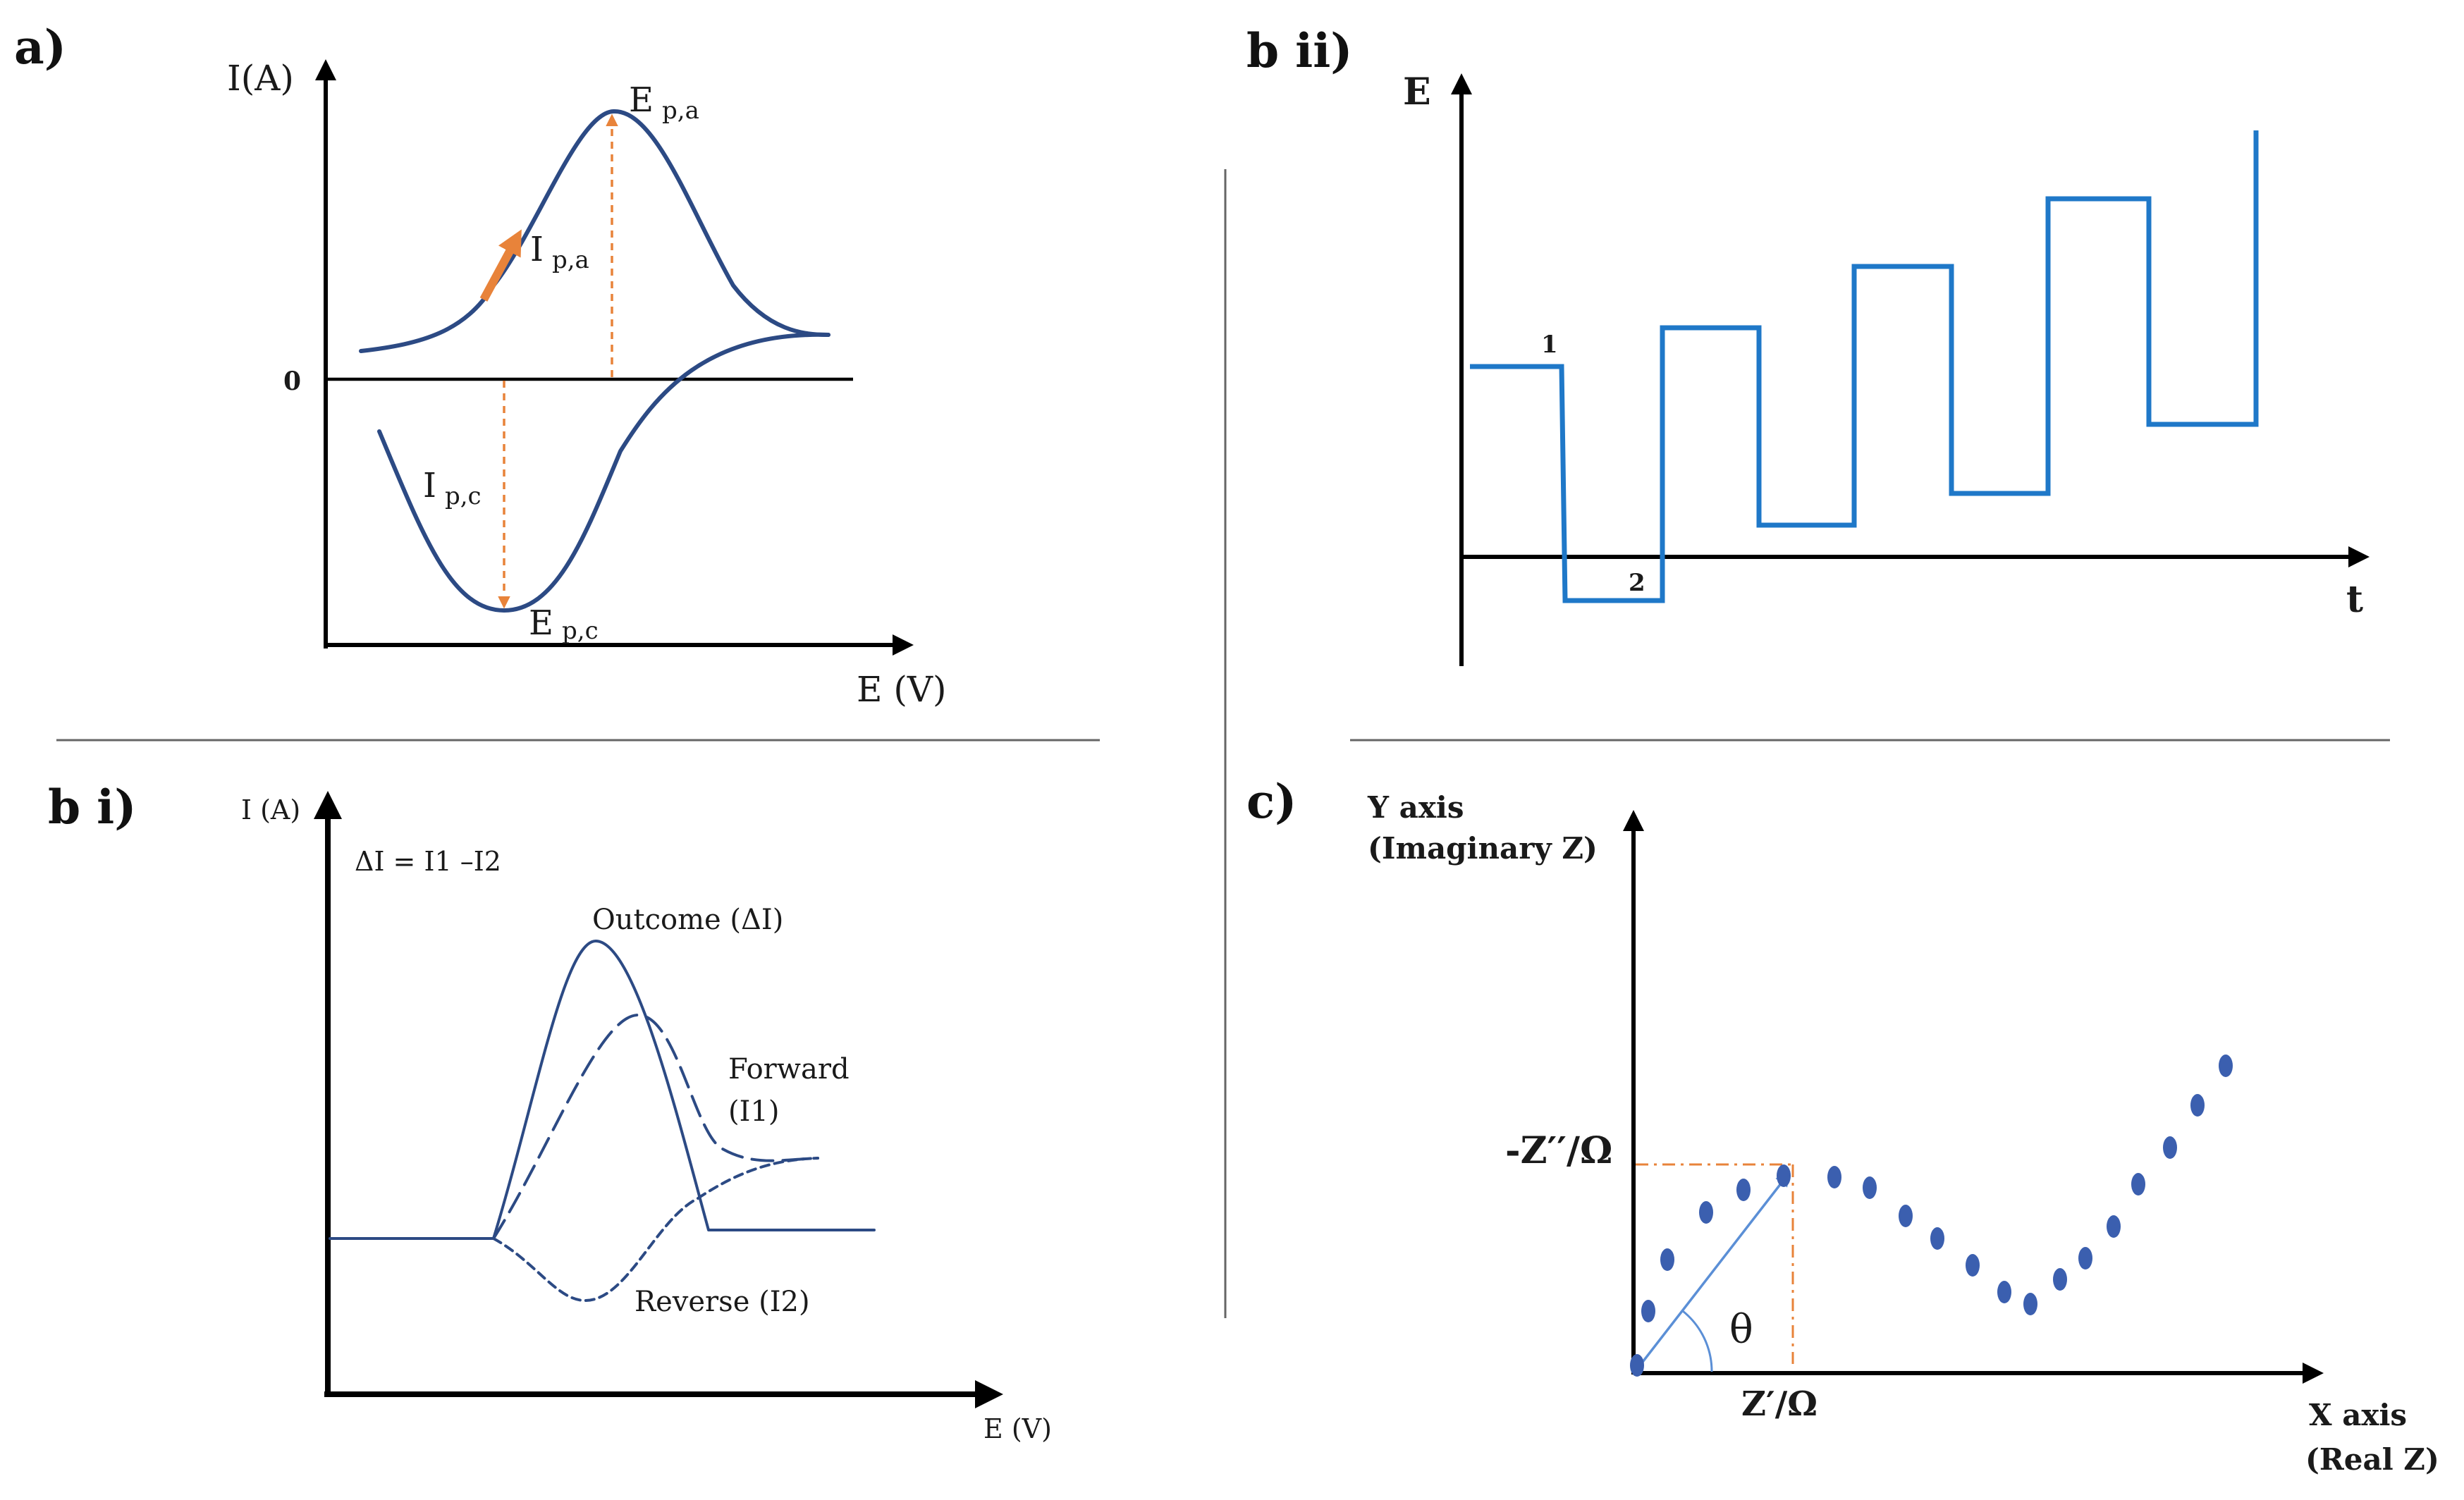 The image size is (2464, 1500). Describe the element at coordinates (1712, 1272) in the screenshot. I see `impedance-vector` at that location.